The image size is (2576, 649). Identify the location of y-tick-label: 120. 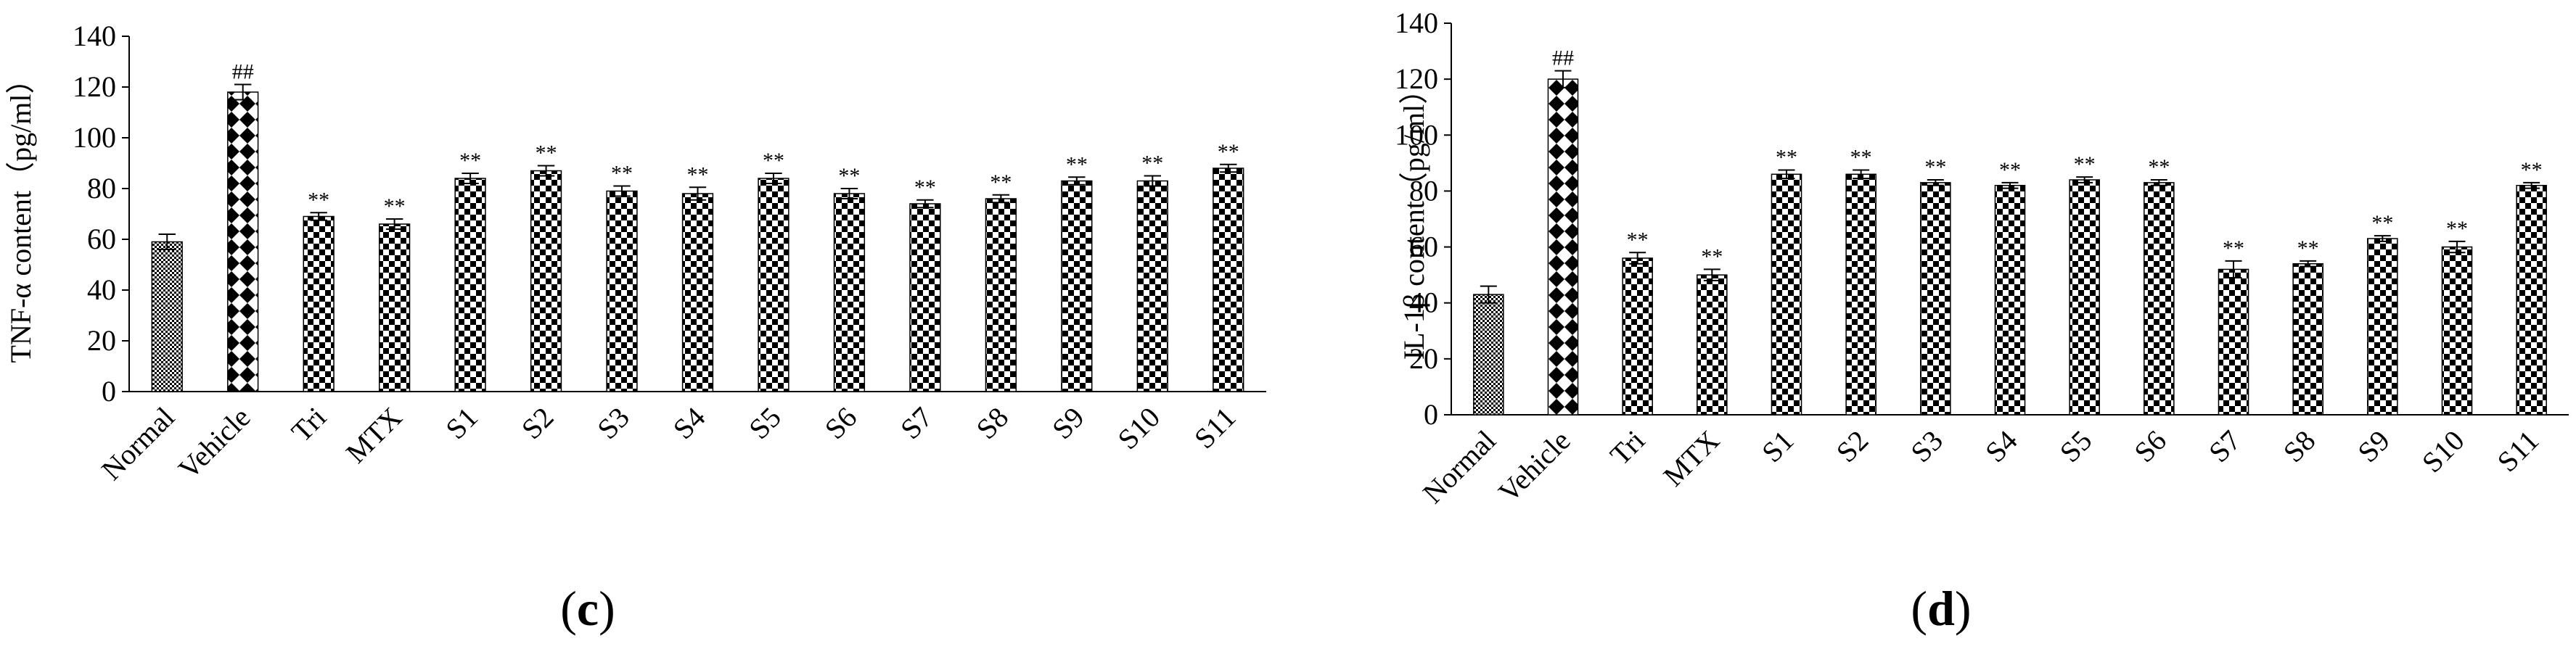
(1416, 78).